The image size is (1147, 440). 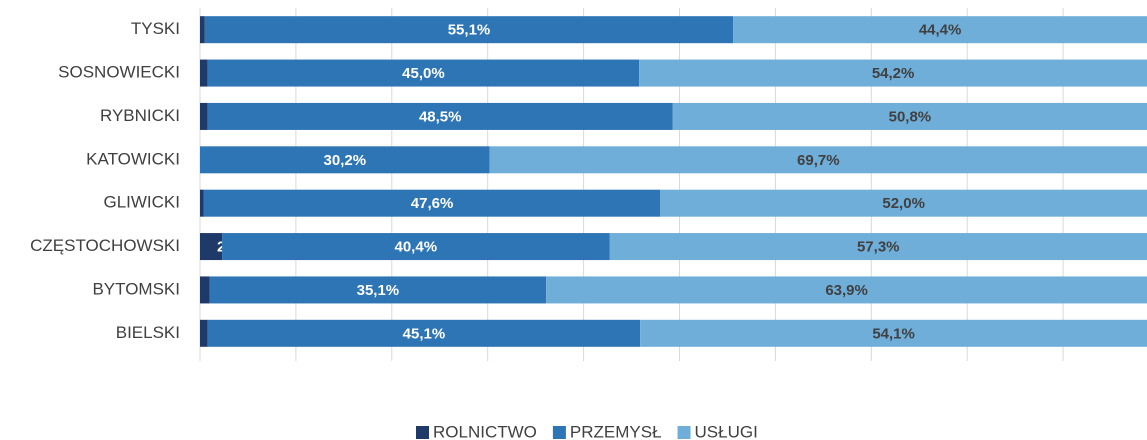 I want to click on value-label: 47,6%, so click(x=432, y=203).